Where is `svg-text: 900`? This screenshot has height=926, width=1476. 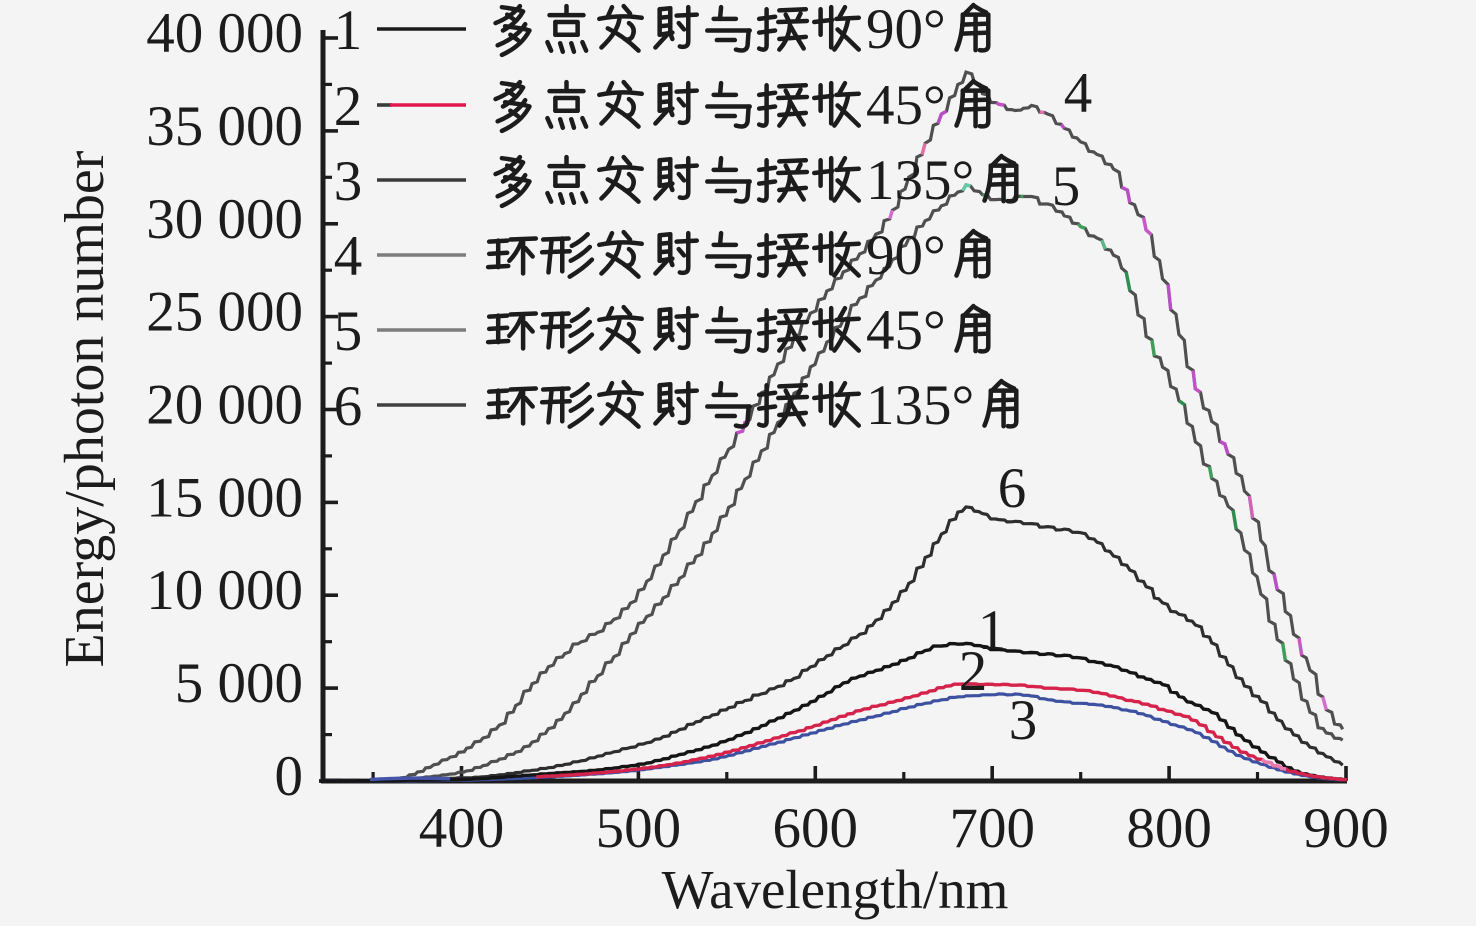 svg-text: 900 is located at coordinates (1346, 828).